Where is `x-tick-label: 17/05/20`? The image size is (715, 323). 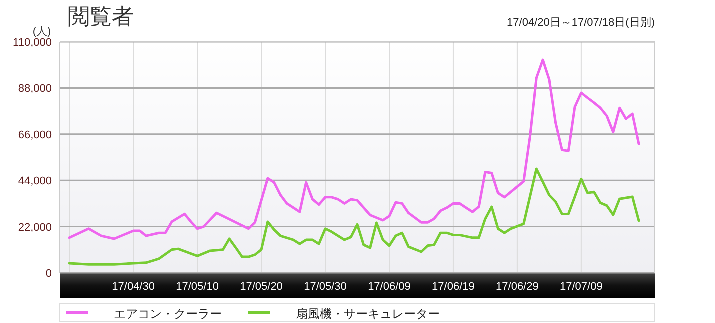
x-tick-label: 17/05/20 is located at coordinates (261, 287).